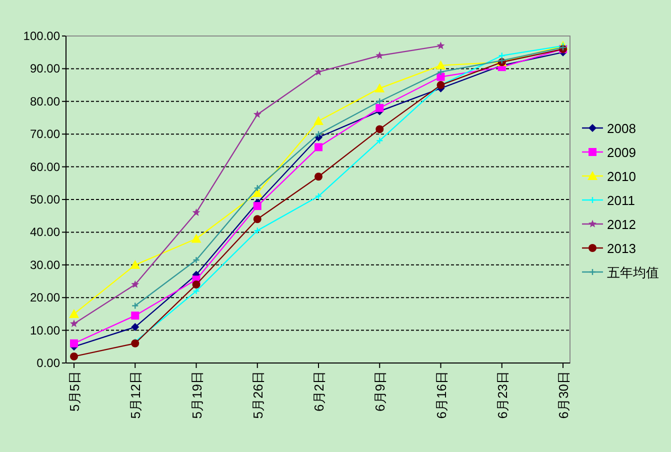 The image size is (671, 452). I want to click on x-tick-label: 5月19日, so click(196, 395).